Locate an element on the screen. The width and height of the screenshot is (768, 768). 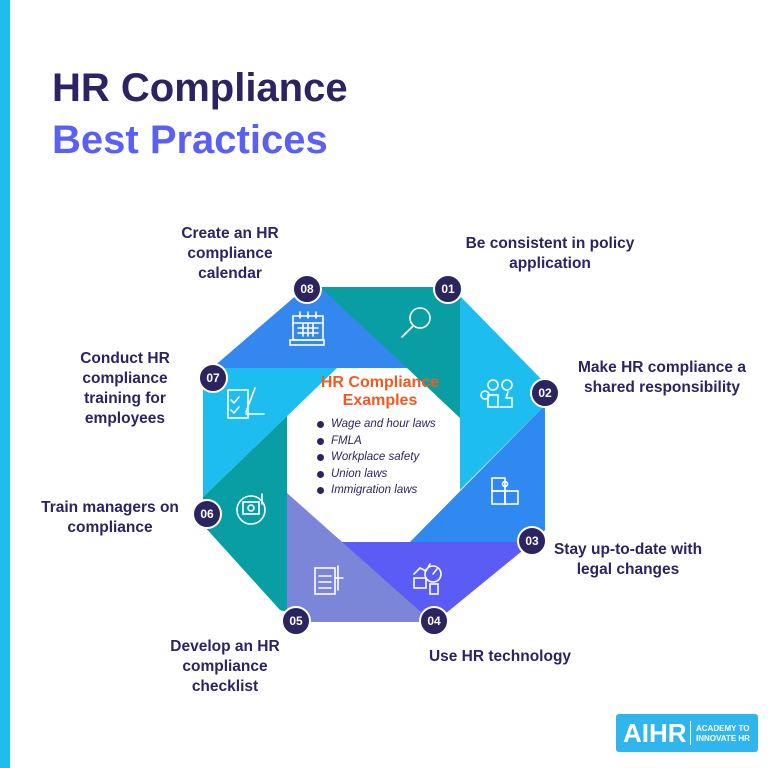
training-screen-icon is located at coordinates (251, 509).